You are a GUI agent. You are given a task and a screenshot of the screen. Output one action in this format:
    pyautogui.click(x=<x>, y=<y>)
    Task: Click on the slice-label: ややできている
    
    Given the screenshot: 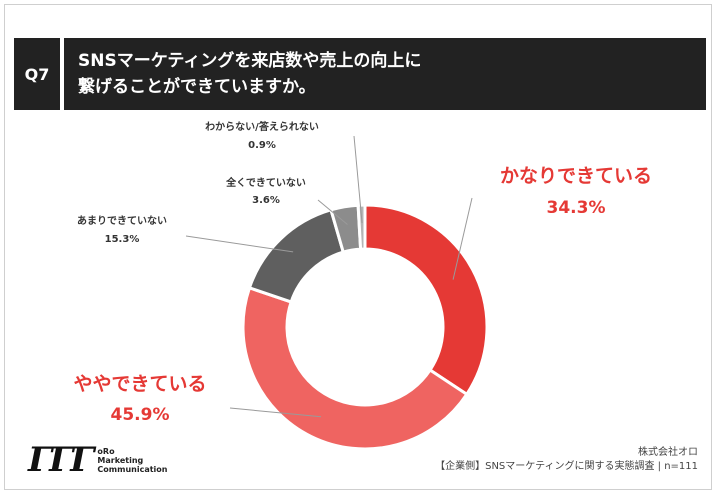 What is the action you would take?
    pyautogui.click(x=139, y=384)
    